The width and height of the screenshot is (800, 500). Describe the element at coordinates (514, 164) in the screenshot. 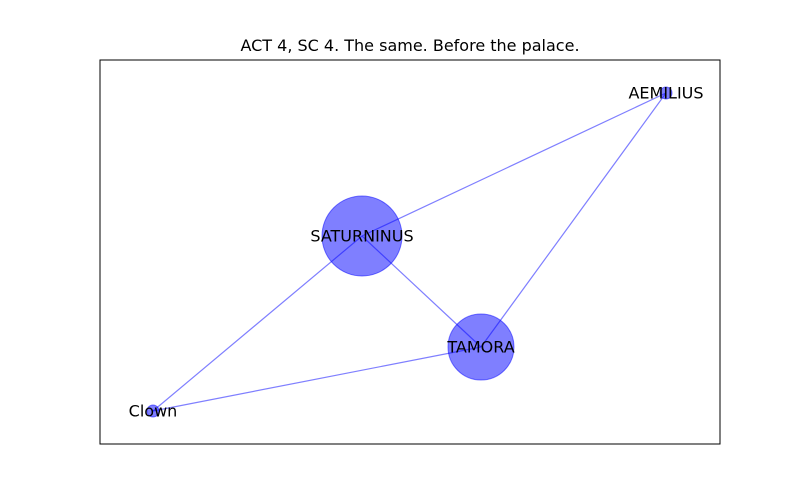

I see `edge-saturninus-aemilius` at that location.